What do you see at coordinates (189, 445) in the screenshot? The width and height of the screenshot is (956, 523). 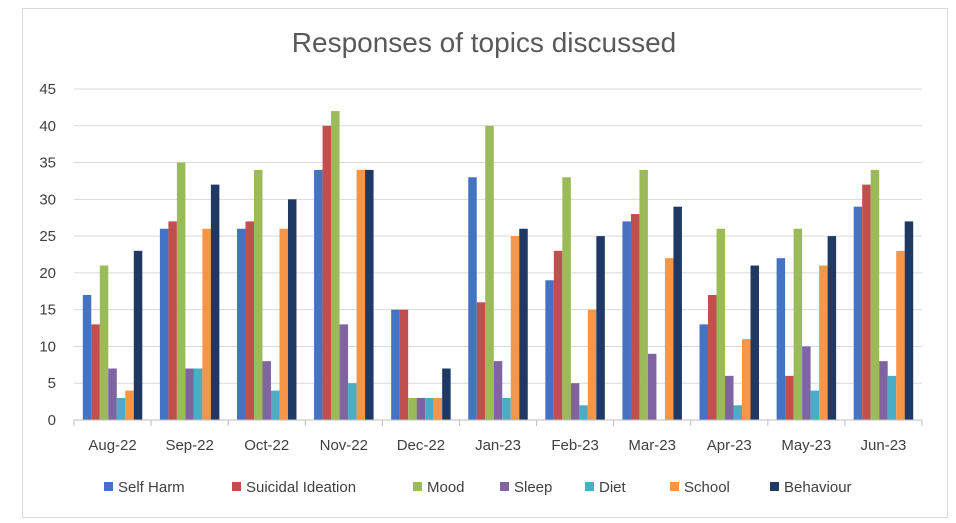 I see `x-tick-label: Sep-22` at bounding box center [189, 445].